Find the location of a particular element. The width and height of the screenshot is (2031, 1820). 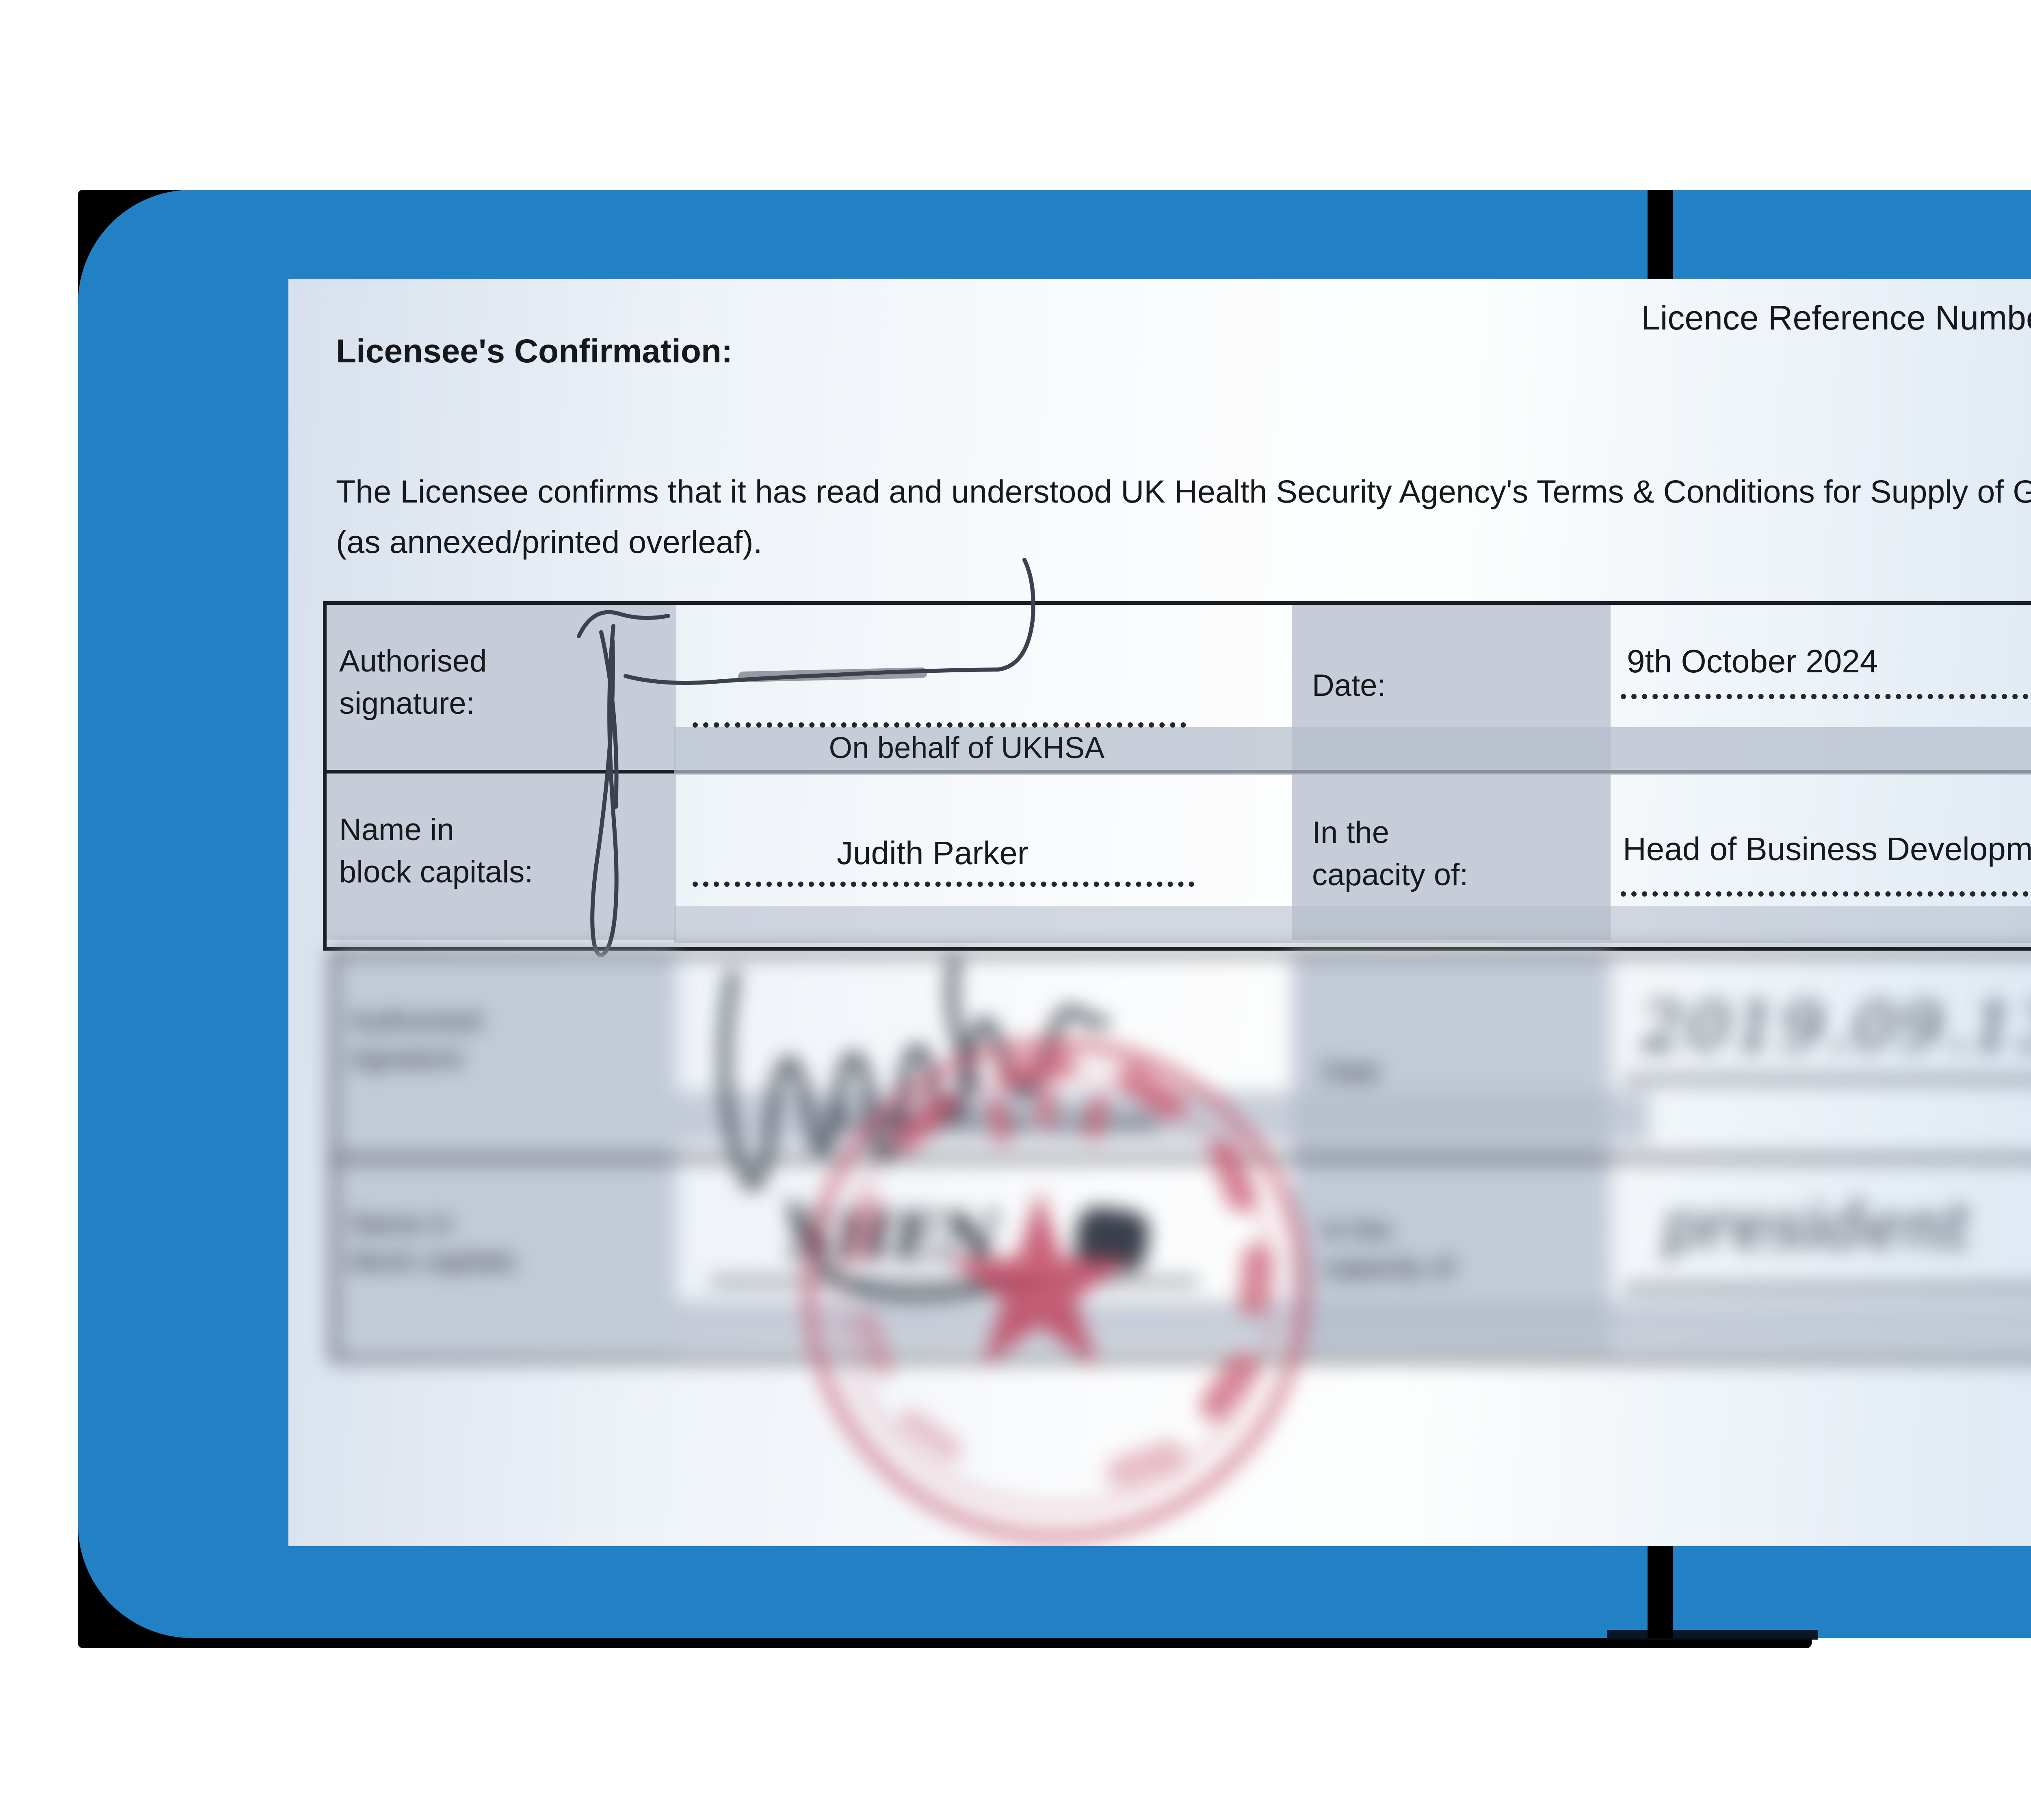

spine-shadow is located at coordinates (1712, 1635).